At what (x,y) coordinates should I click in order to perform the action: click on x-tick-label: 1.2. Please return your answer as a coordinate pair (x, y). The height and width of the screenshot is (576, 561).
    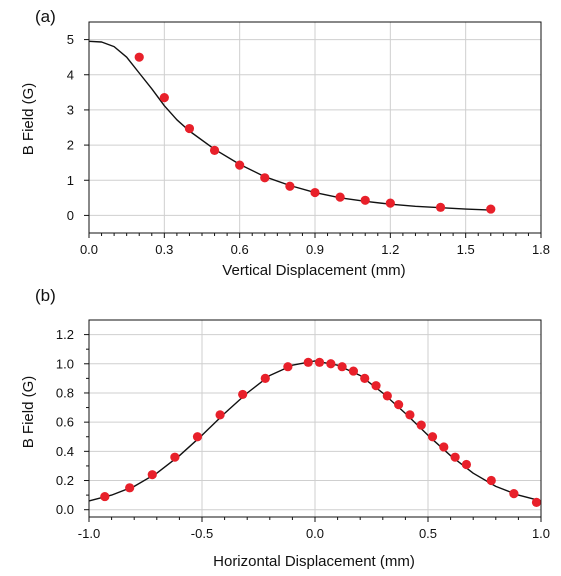
    Looking at the image, I should click on (390, 249).